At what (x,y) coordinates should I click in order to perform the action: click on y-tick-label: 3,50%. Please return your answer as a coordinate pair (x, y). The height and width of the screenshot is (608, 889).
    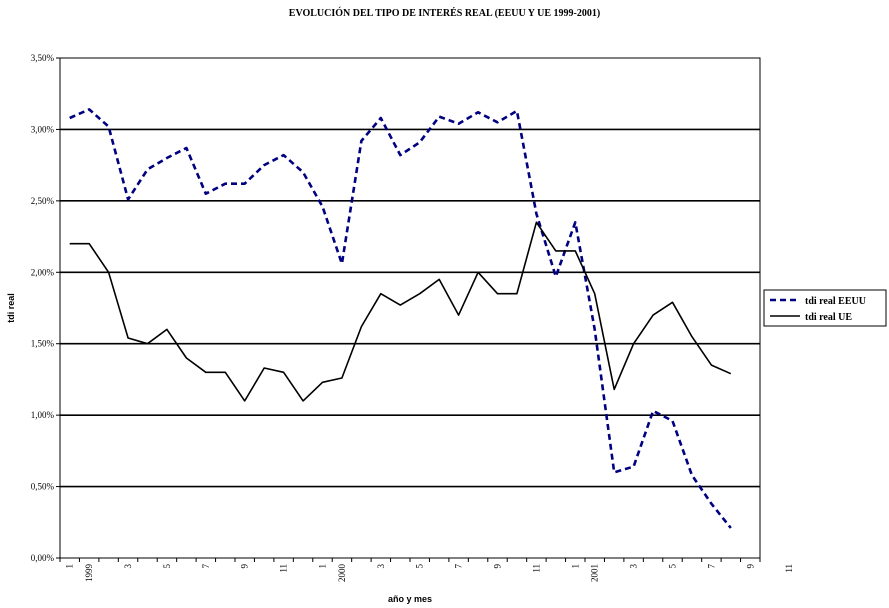
    Looking at the image, I should click on (43, 58).